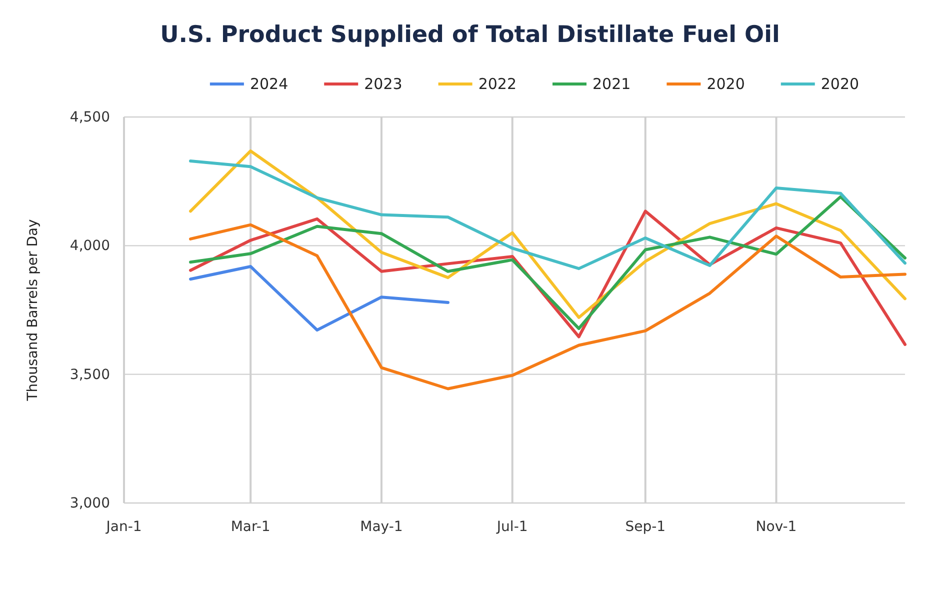 The height and width of the screenshot is (600, 940). I want to click on x-tick-label: Mar-1, so click(250, 526).